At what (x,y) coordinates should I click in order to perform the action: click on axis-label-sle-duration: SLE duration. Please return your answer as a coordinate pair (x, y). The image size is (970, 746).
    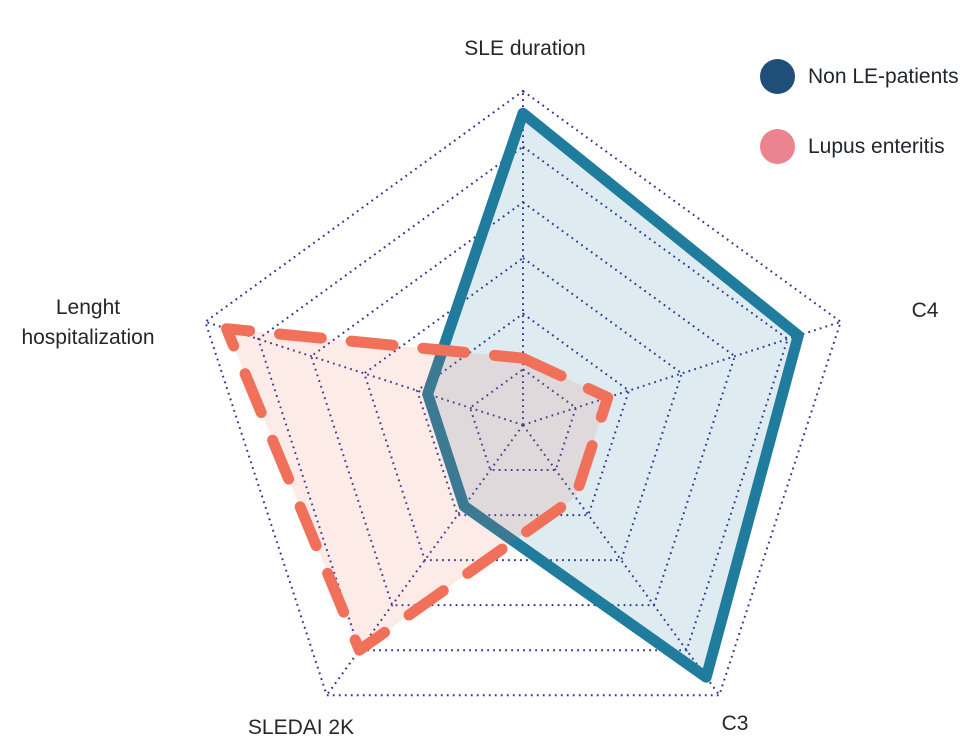
    Looking at the image, I should click on (525, 48).